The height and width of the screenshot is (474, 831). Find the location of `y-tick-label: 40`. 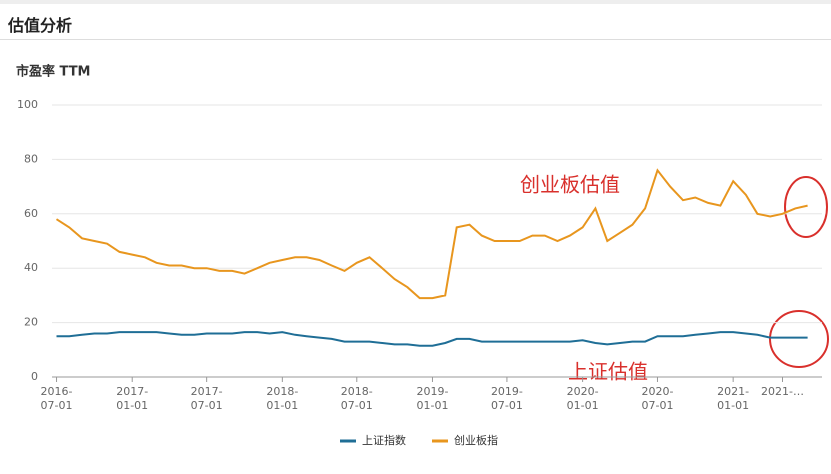

y-tick-label: 40 is located at coordinates (31, 267).